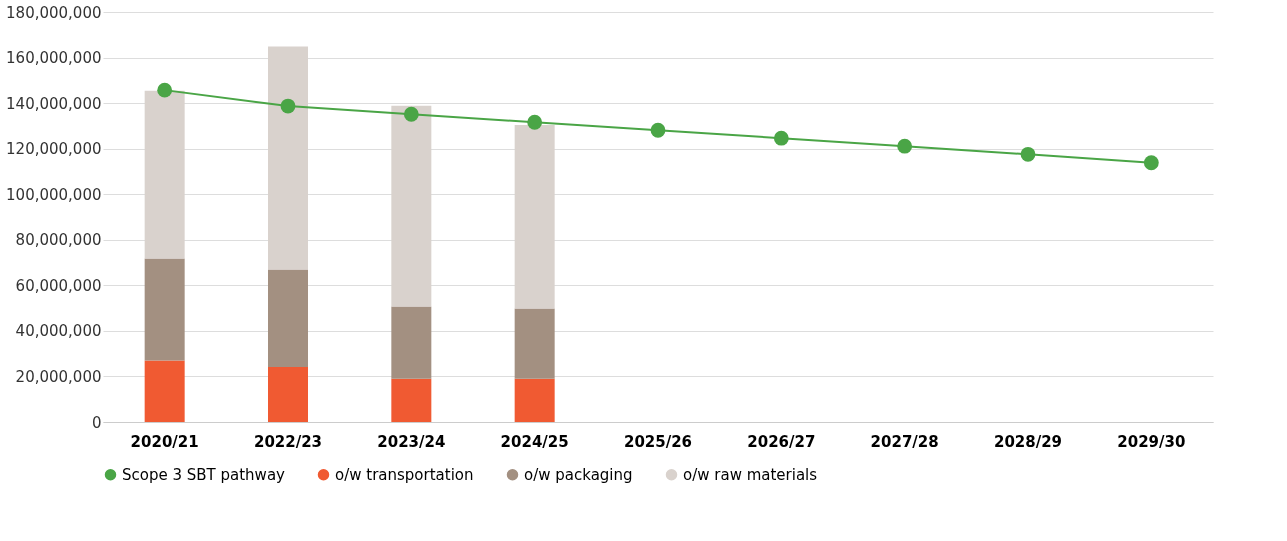  I want to click on y-tick-label: 160,000,000, so click(54, 58).